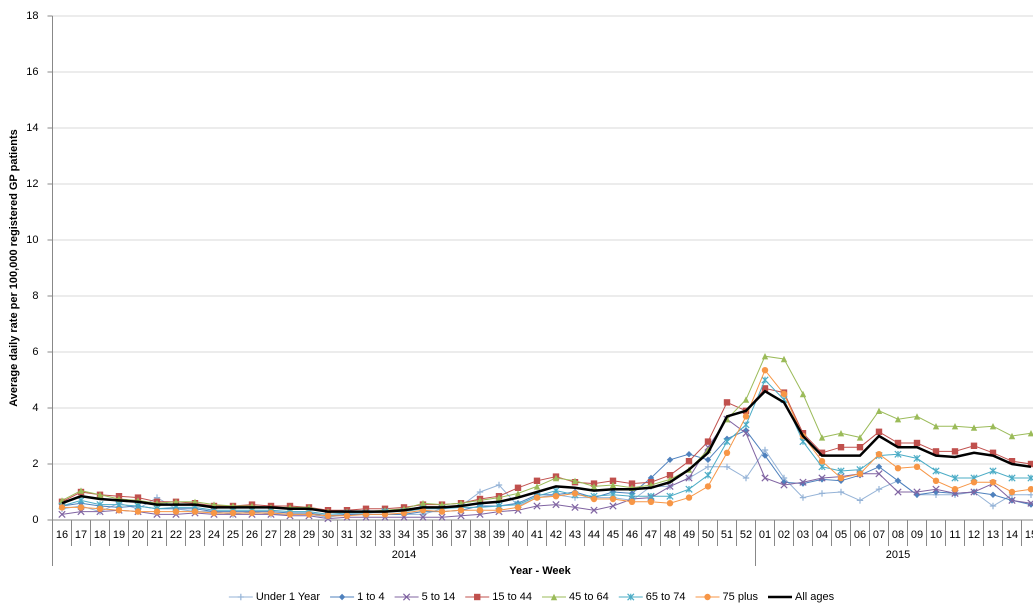  I want to click on x-group-label: 2014, so click(404, 555).